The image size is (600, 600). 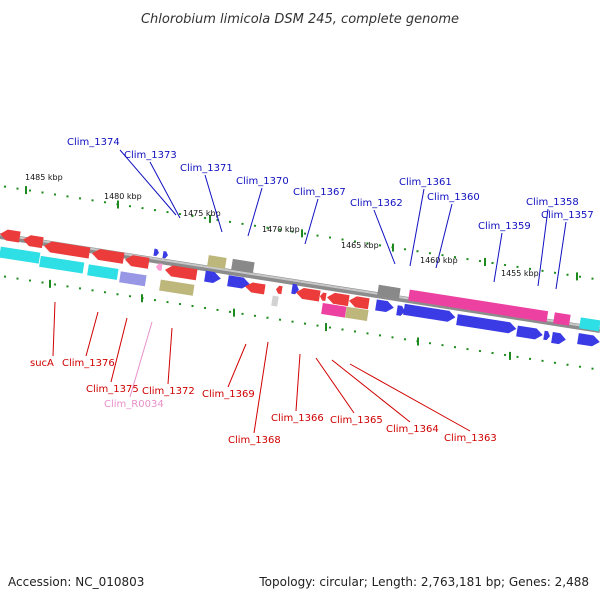 What do you see at coordinates (262, 181) in the screenshot?
I see `gene-label: Clim_1370` at bounding box center [262, 181].